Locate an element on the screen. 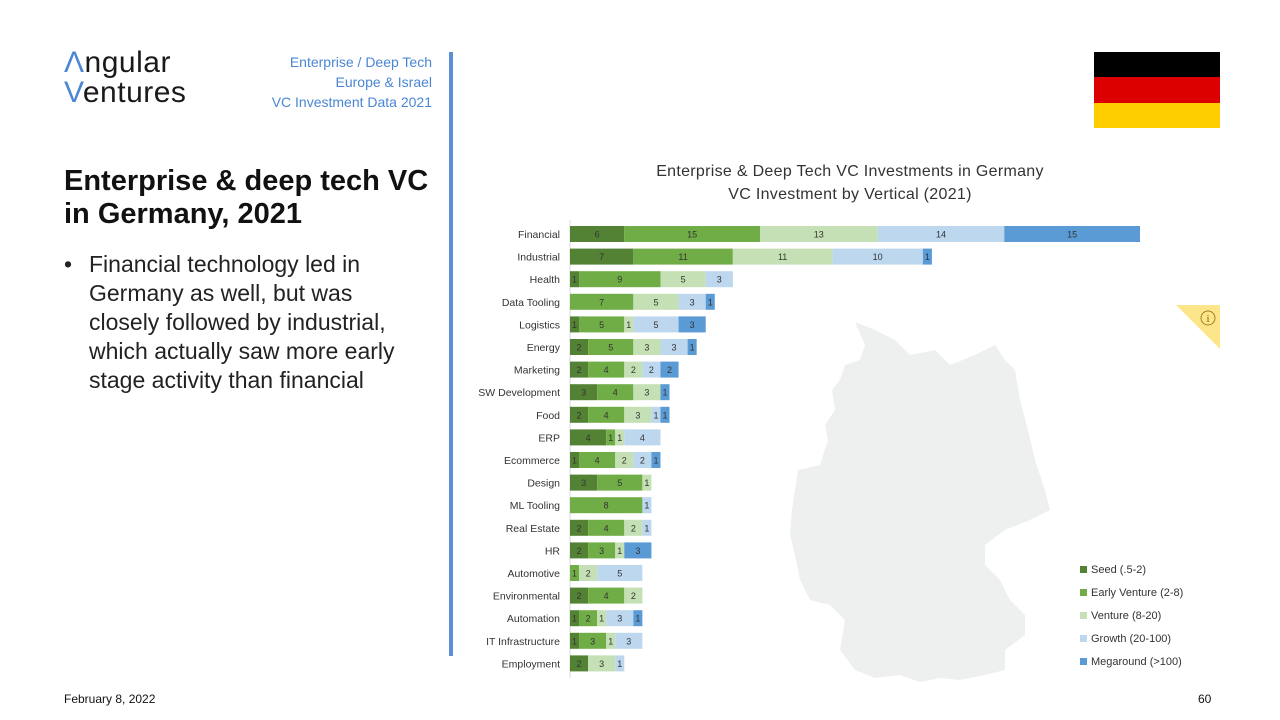  legend-item: Megaround (>100) is located at coordinates (1131, 661).